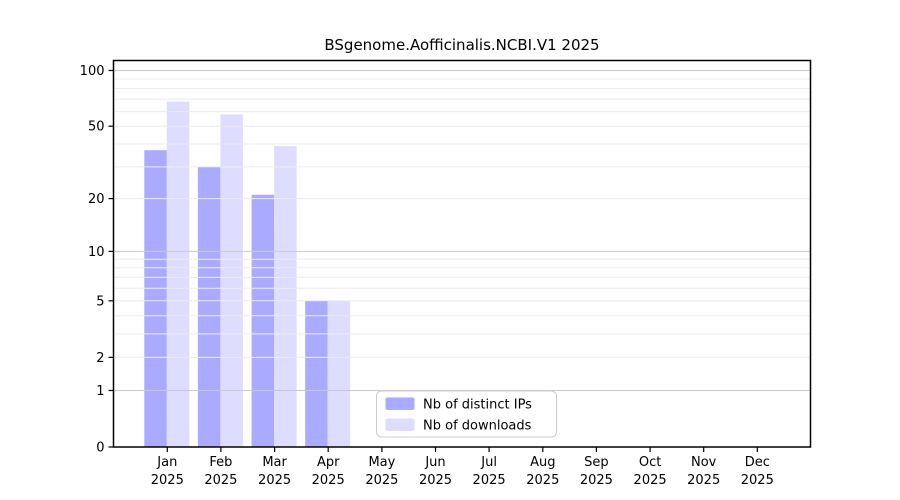  What do you see at coordinates (100, 391) in the screenshot?
I see `y-tick-label-1: 1` at bounding box center [100, 391].